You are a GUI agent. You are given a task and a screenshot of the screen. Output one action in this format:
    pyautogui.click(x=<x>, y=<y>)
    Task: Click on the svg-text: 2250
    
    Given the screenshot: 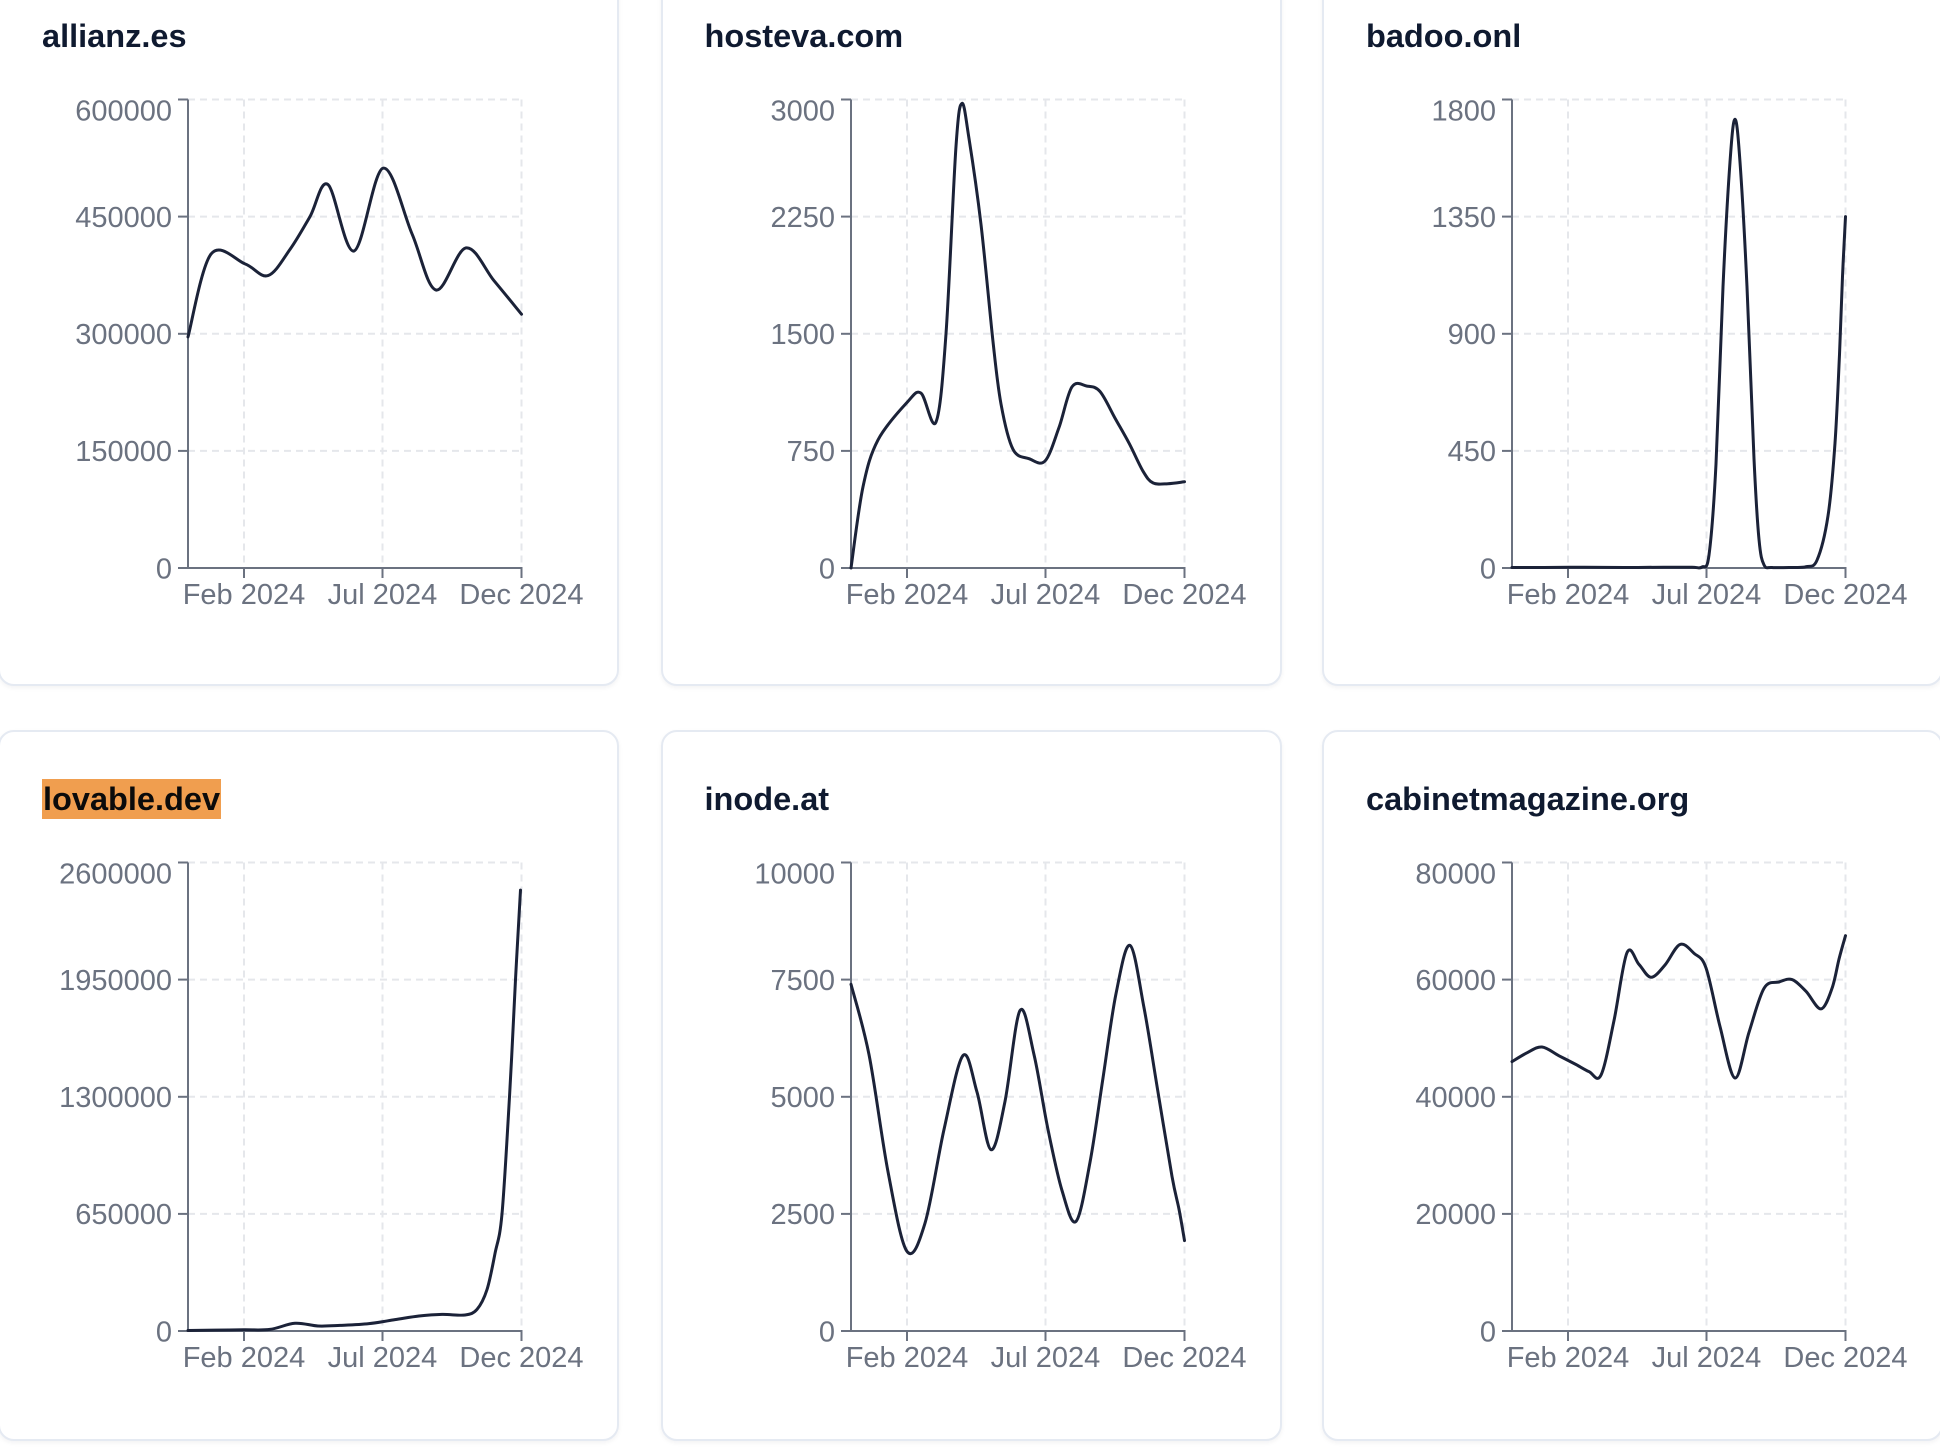 What is the action you would take?
    pyautogui.click(x=802, y=218)
    